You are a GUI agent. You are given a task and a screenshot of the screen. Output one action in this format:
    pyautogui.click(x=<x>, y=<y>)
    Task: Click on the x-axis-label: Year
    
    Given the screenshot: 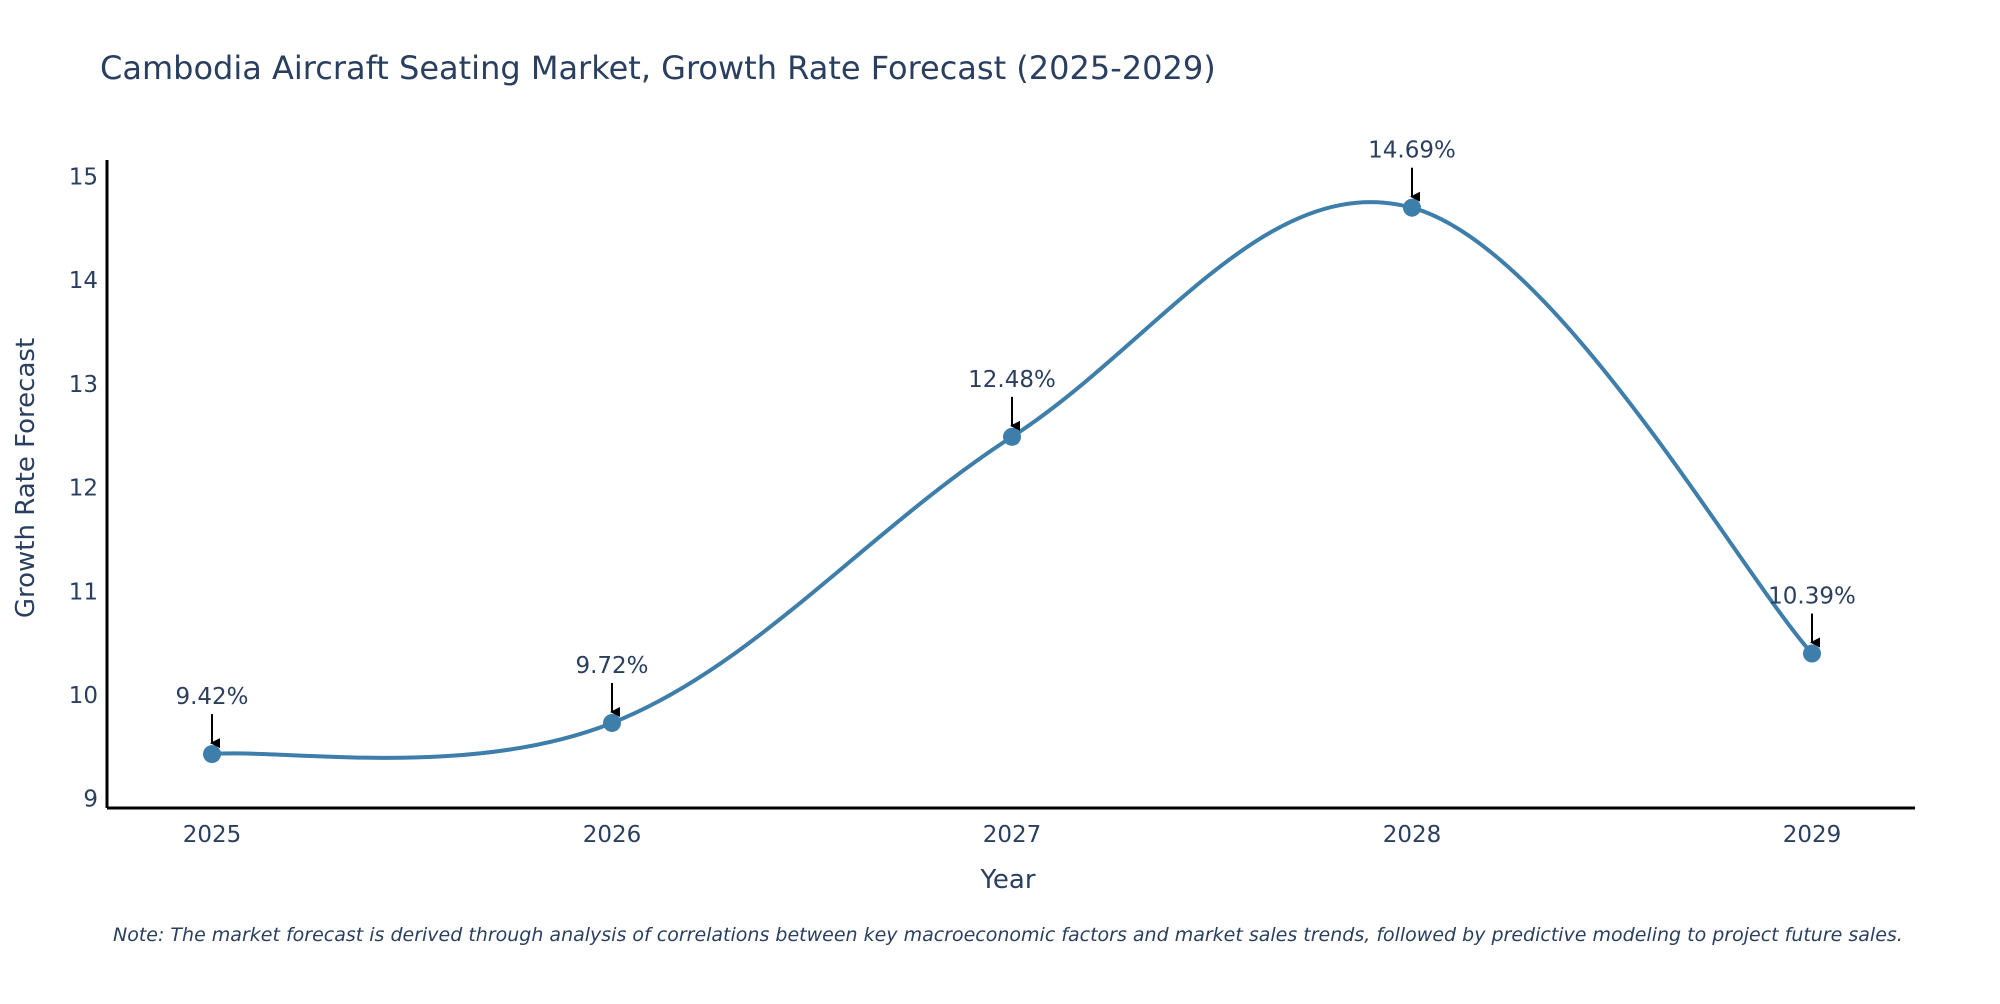 What is the action you would take?
    pyautogui.click(x=1007, y=880)
    